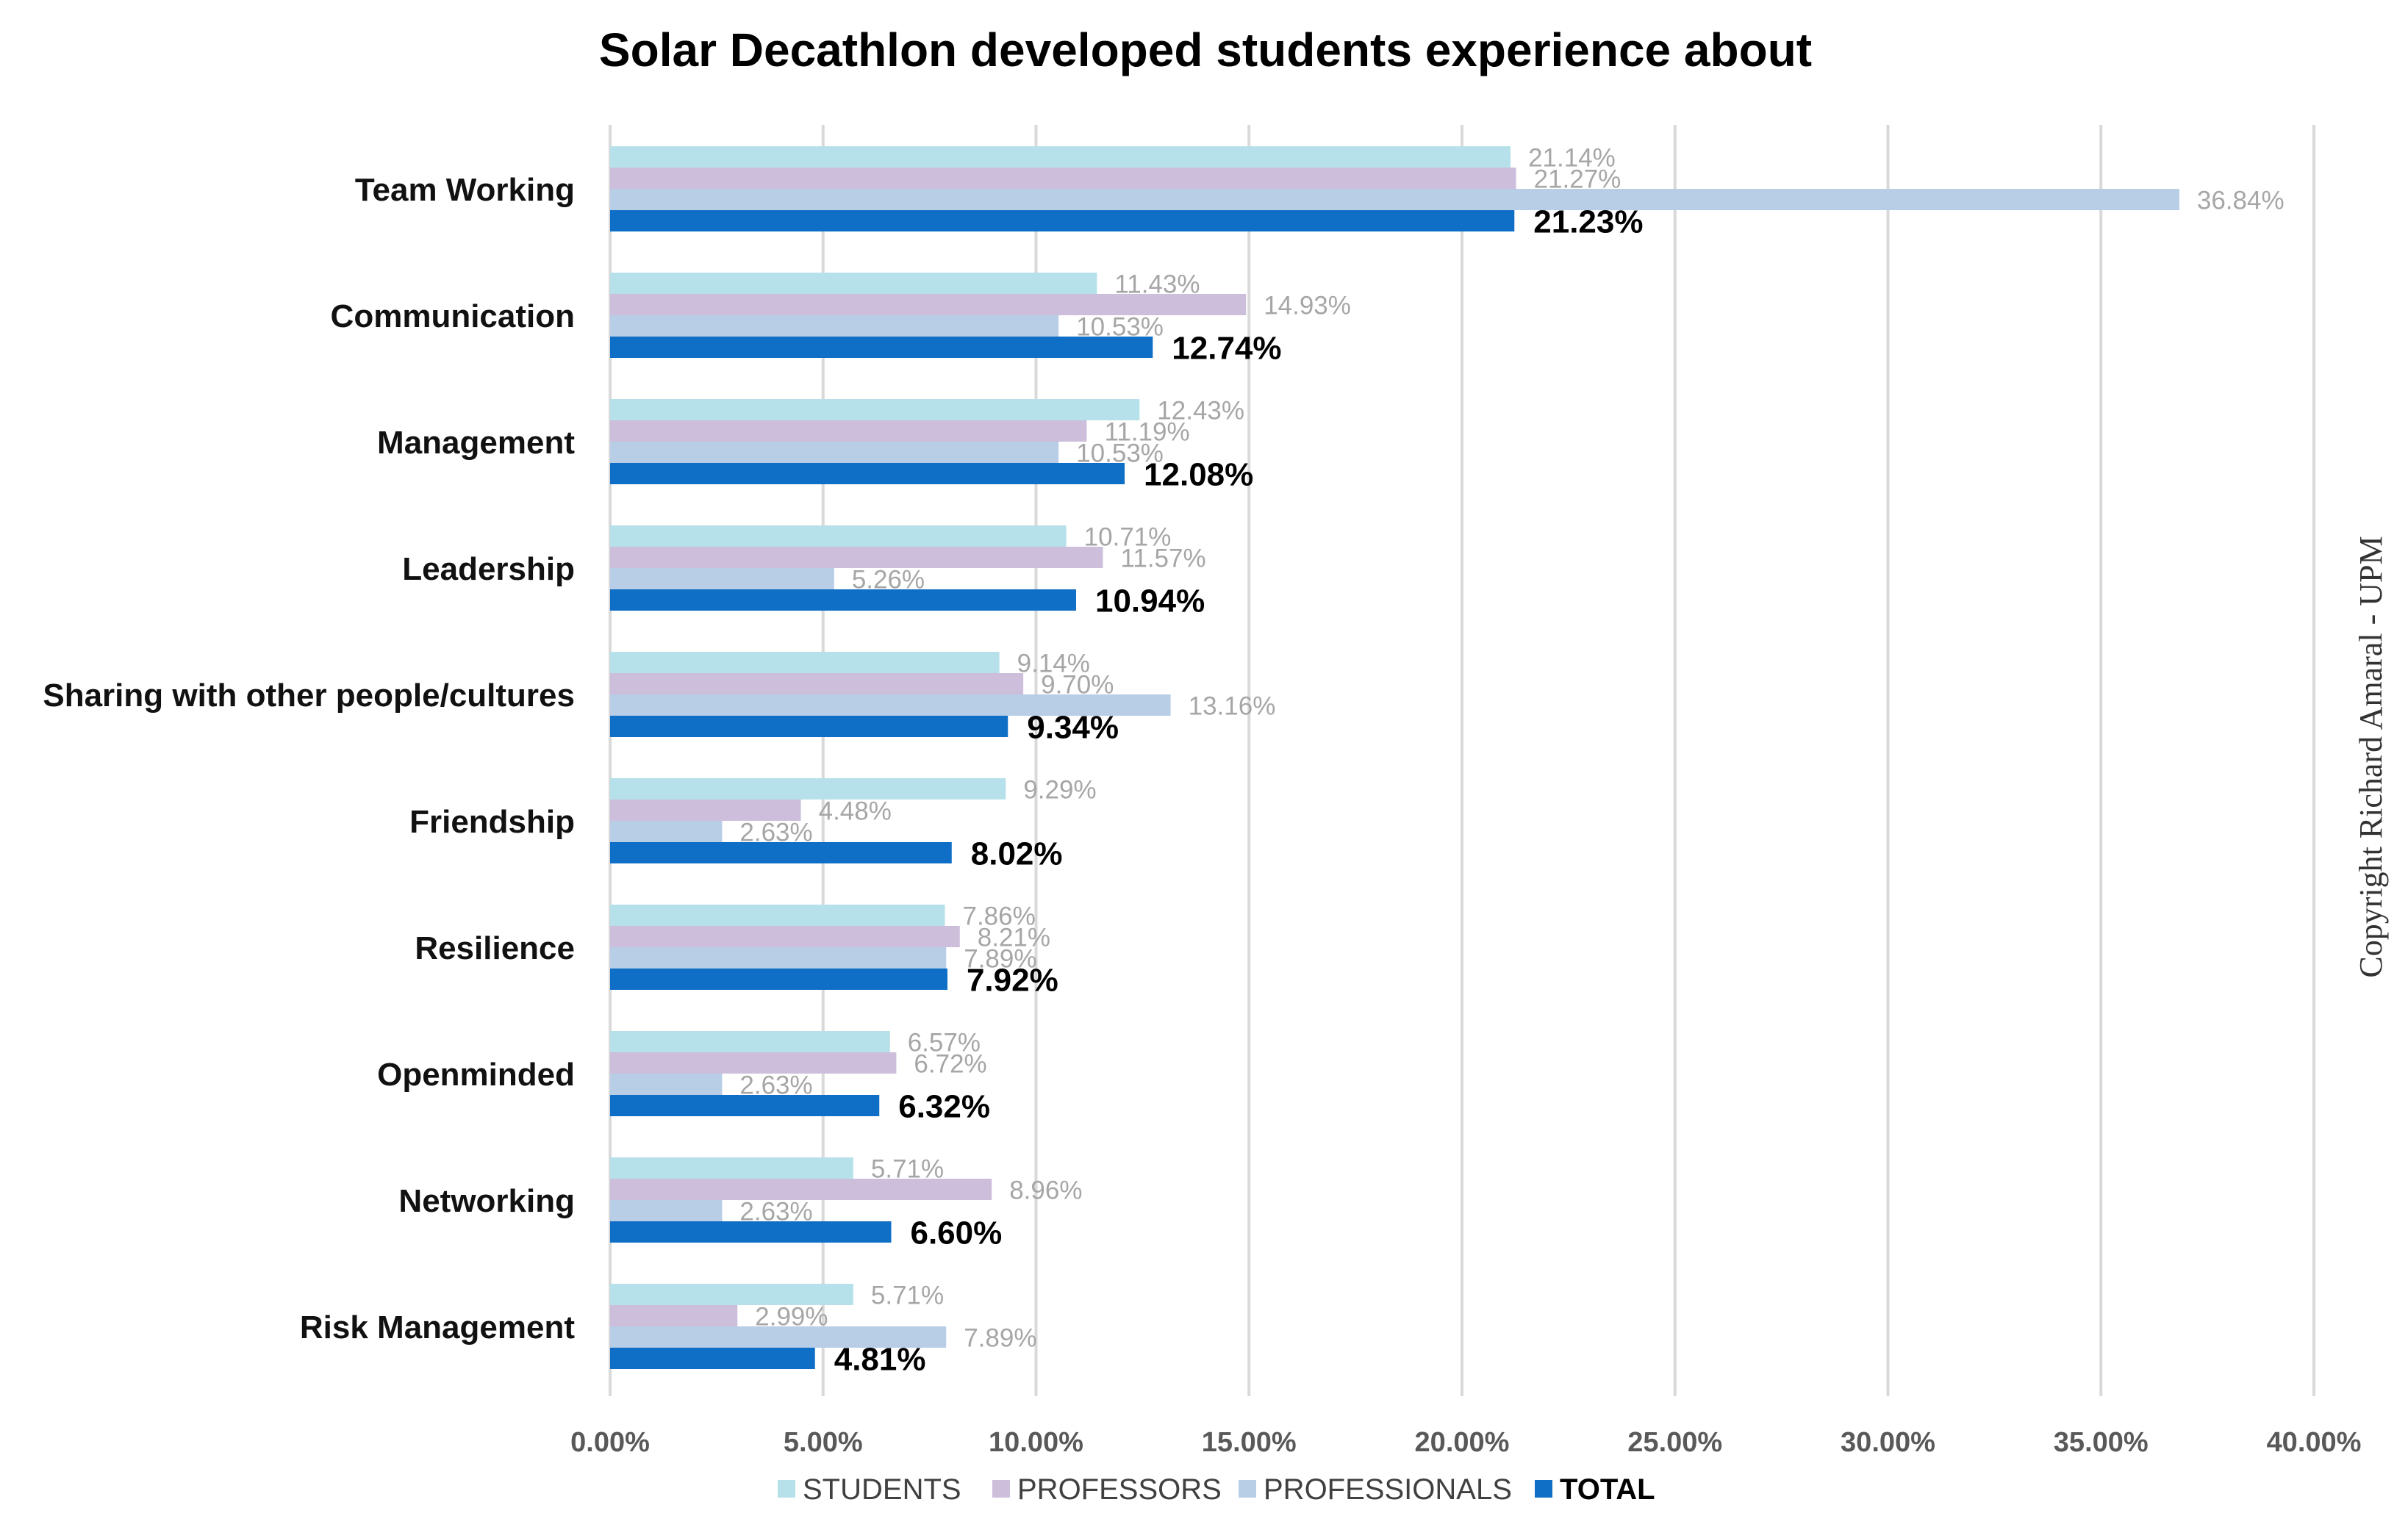 This screenshot has width=2408, height=1527. What do you see at coordinates (823, 1442) in the screenshot?
I see `x-tick-label: 5.00%` at bounding box center [823, 1442].